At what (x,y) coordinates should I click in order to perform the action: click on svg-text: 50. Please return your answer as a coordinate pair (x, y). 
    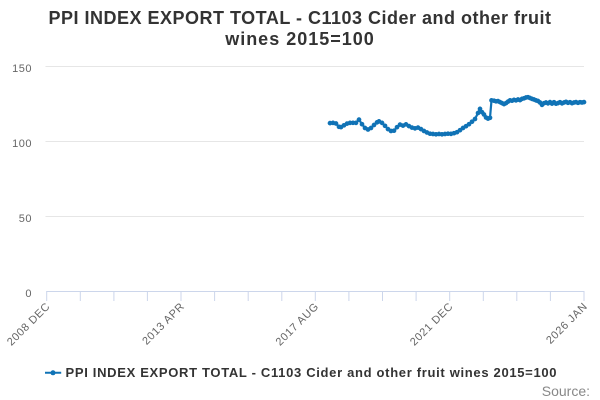
    Looking at the image, I should click on (25, 219).